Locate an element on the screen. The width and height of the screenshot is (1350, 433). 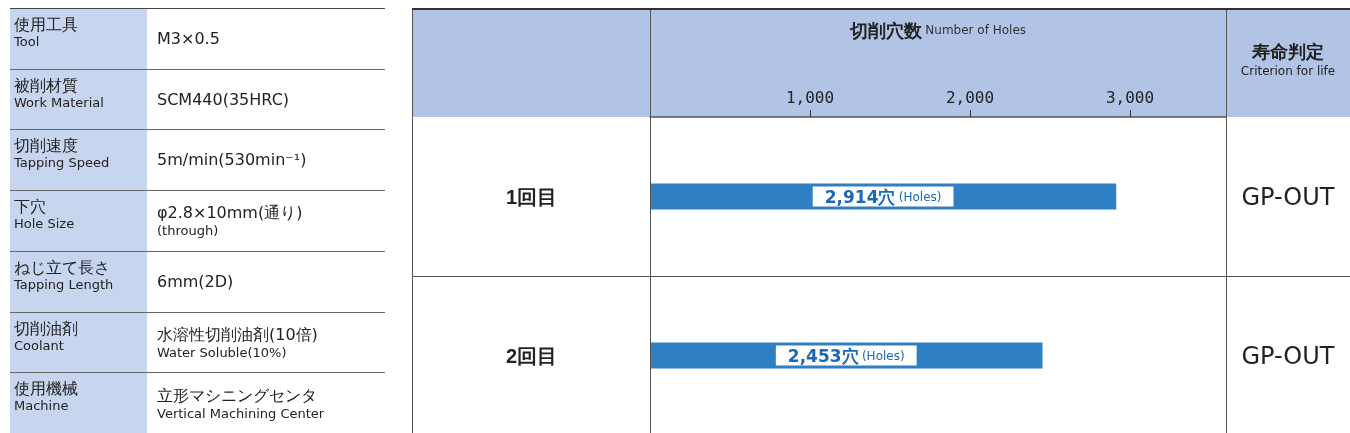
text: 5m/min(530min⁻¹) is located at coordinates (232, 160).